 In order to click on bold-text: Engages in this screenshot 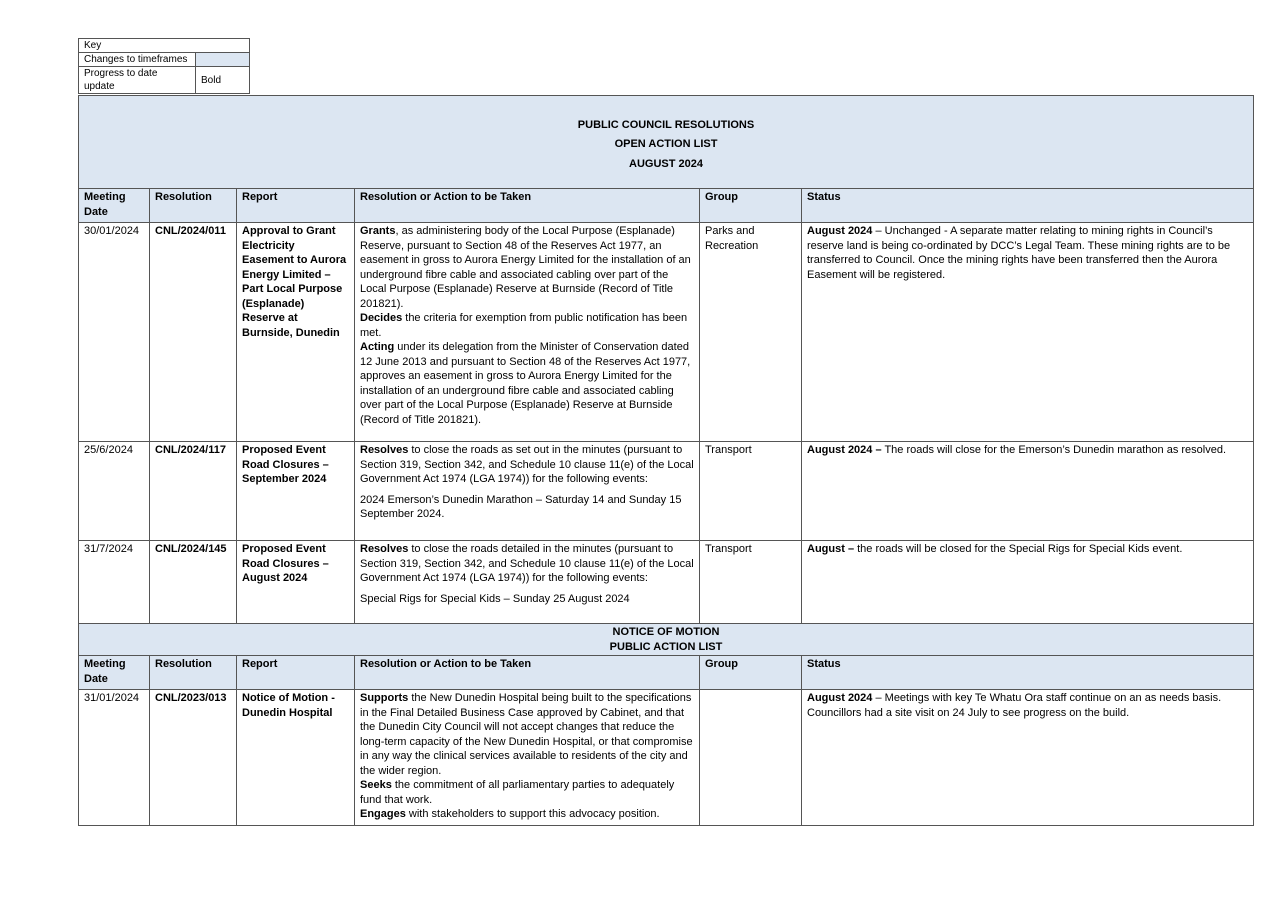, I will do `click(383, 814)`.